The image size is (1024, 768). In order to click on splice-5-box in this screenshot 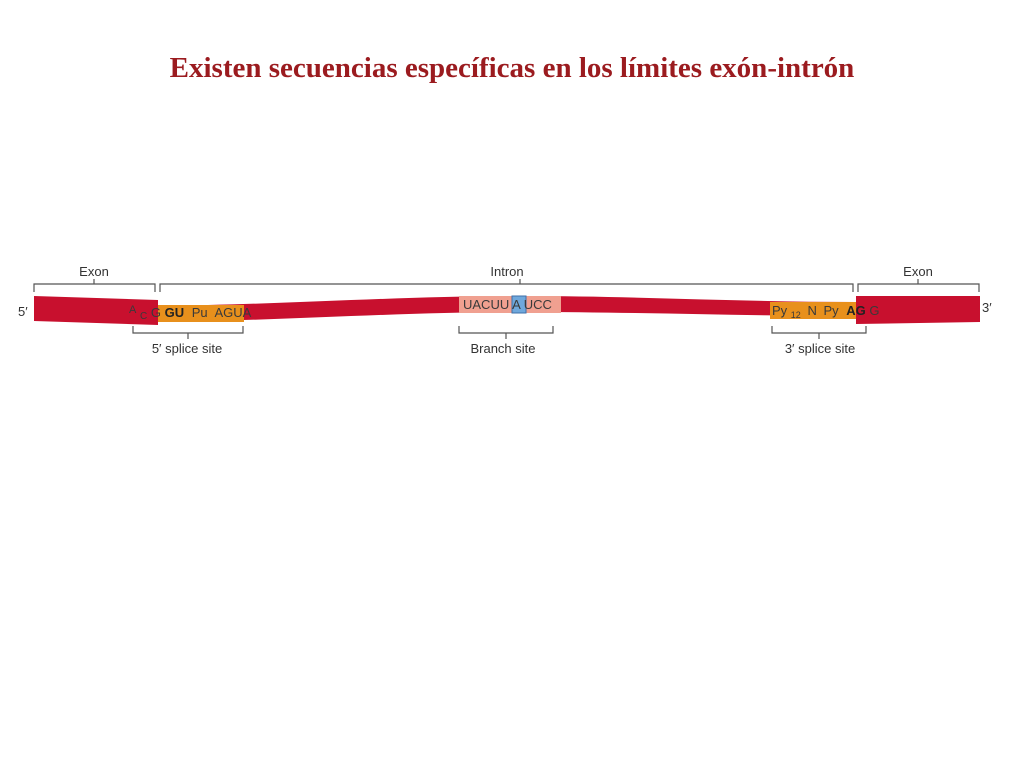, I will do `click(201, 313)`.